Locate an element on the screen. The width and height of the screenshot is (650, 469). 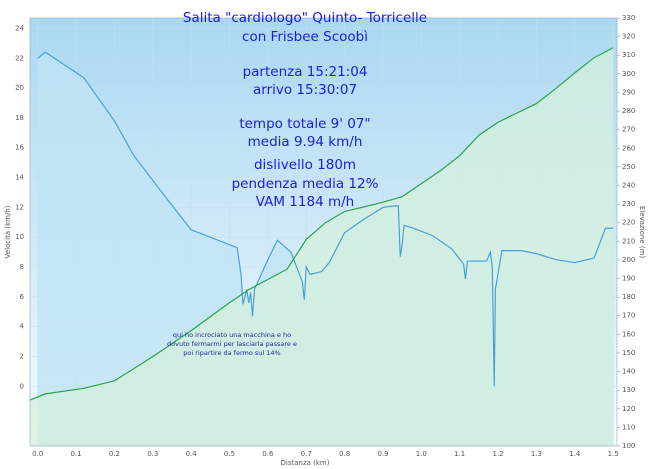
y-tick-label: 2 is located at coordinates (22, 357).